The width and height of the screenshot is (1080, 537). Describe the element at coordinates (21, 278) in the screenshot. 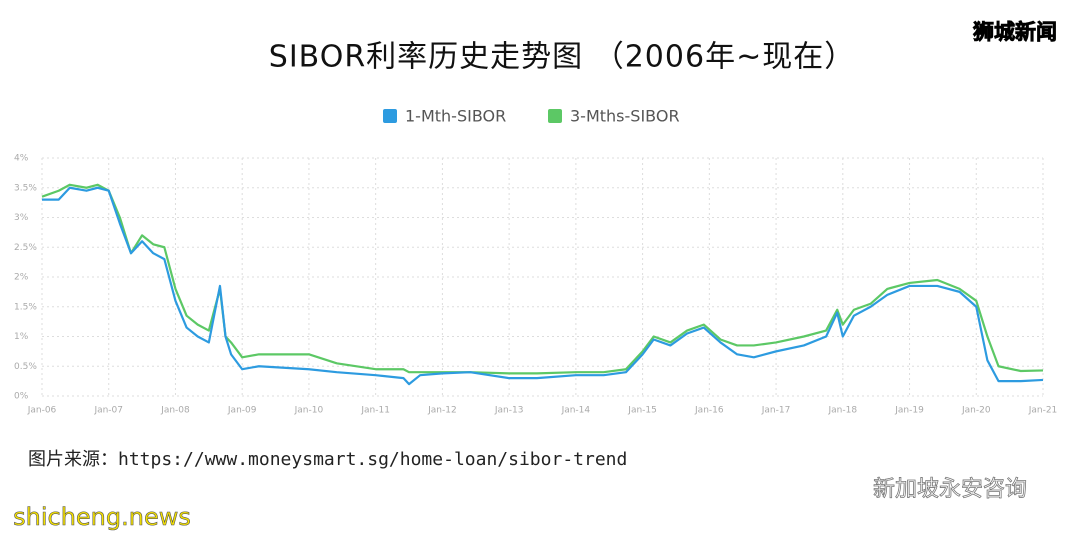

I see `y-tick-label: 2%` at that location.